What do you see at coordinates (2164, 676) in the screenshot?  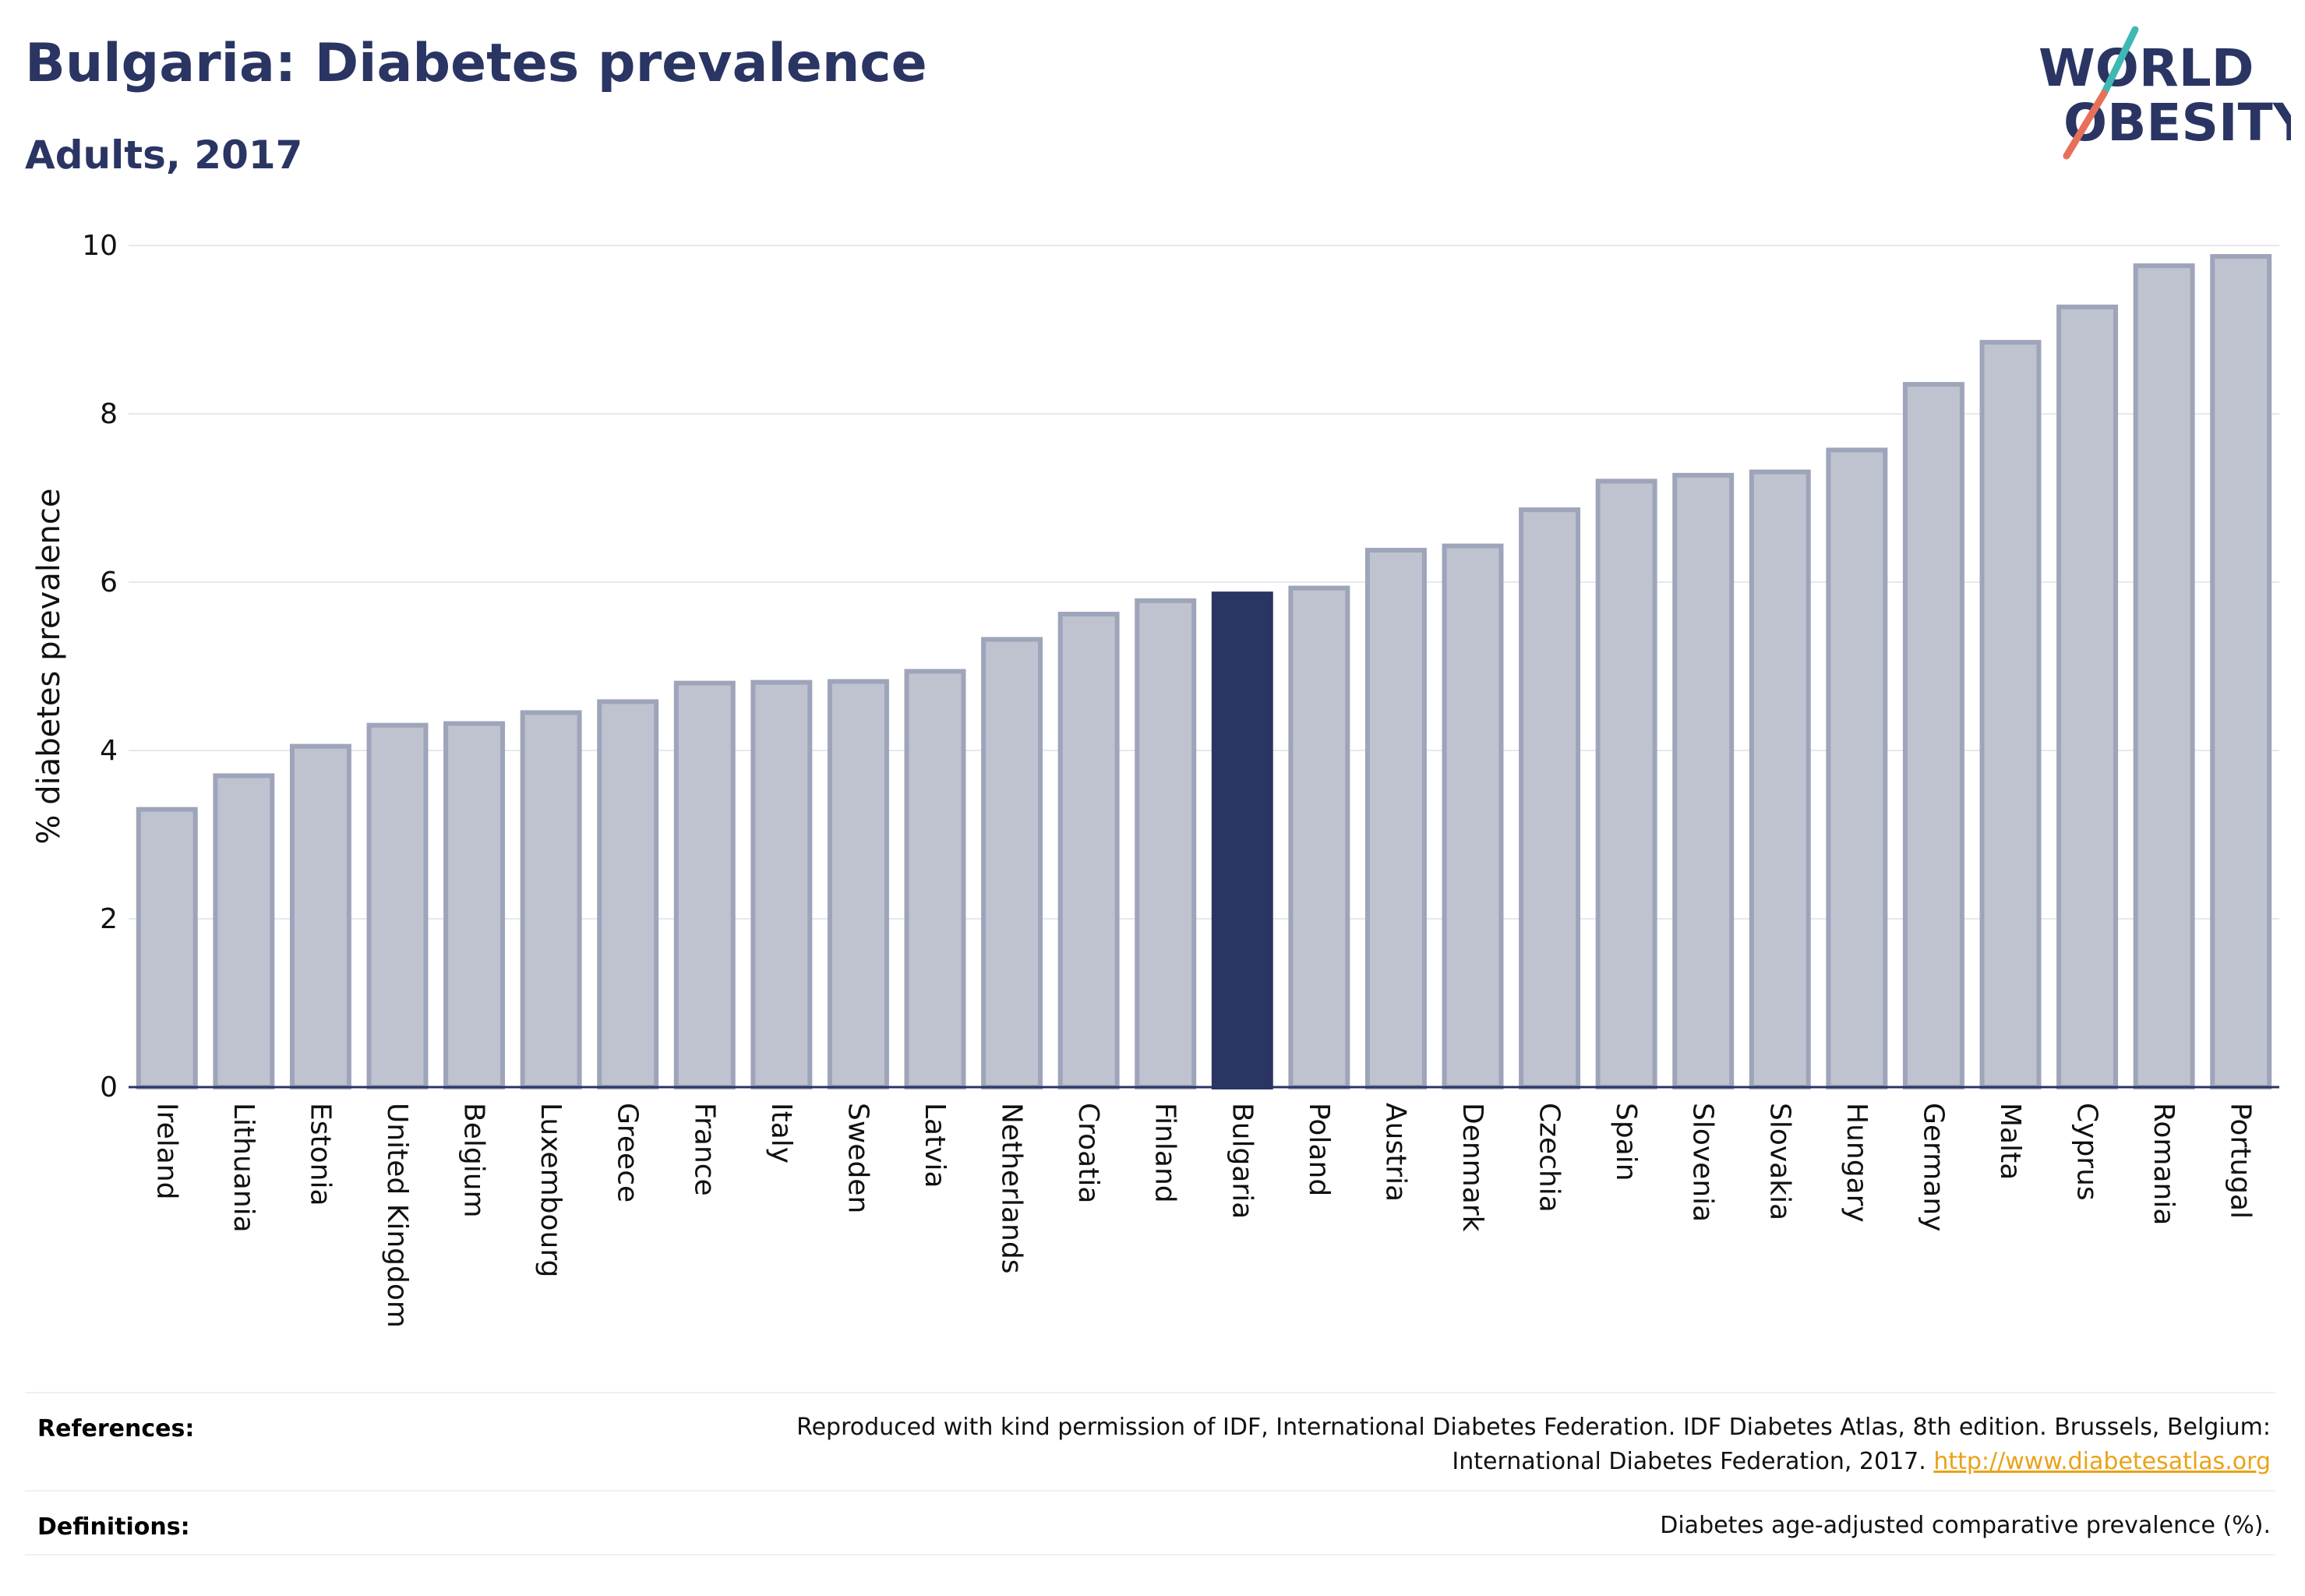 I see `bar-romania` at bounding box center [2164, 676].